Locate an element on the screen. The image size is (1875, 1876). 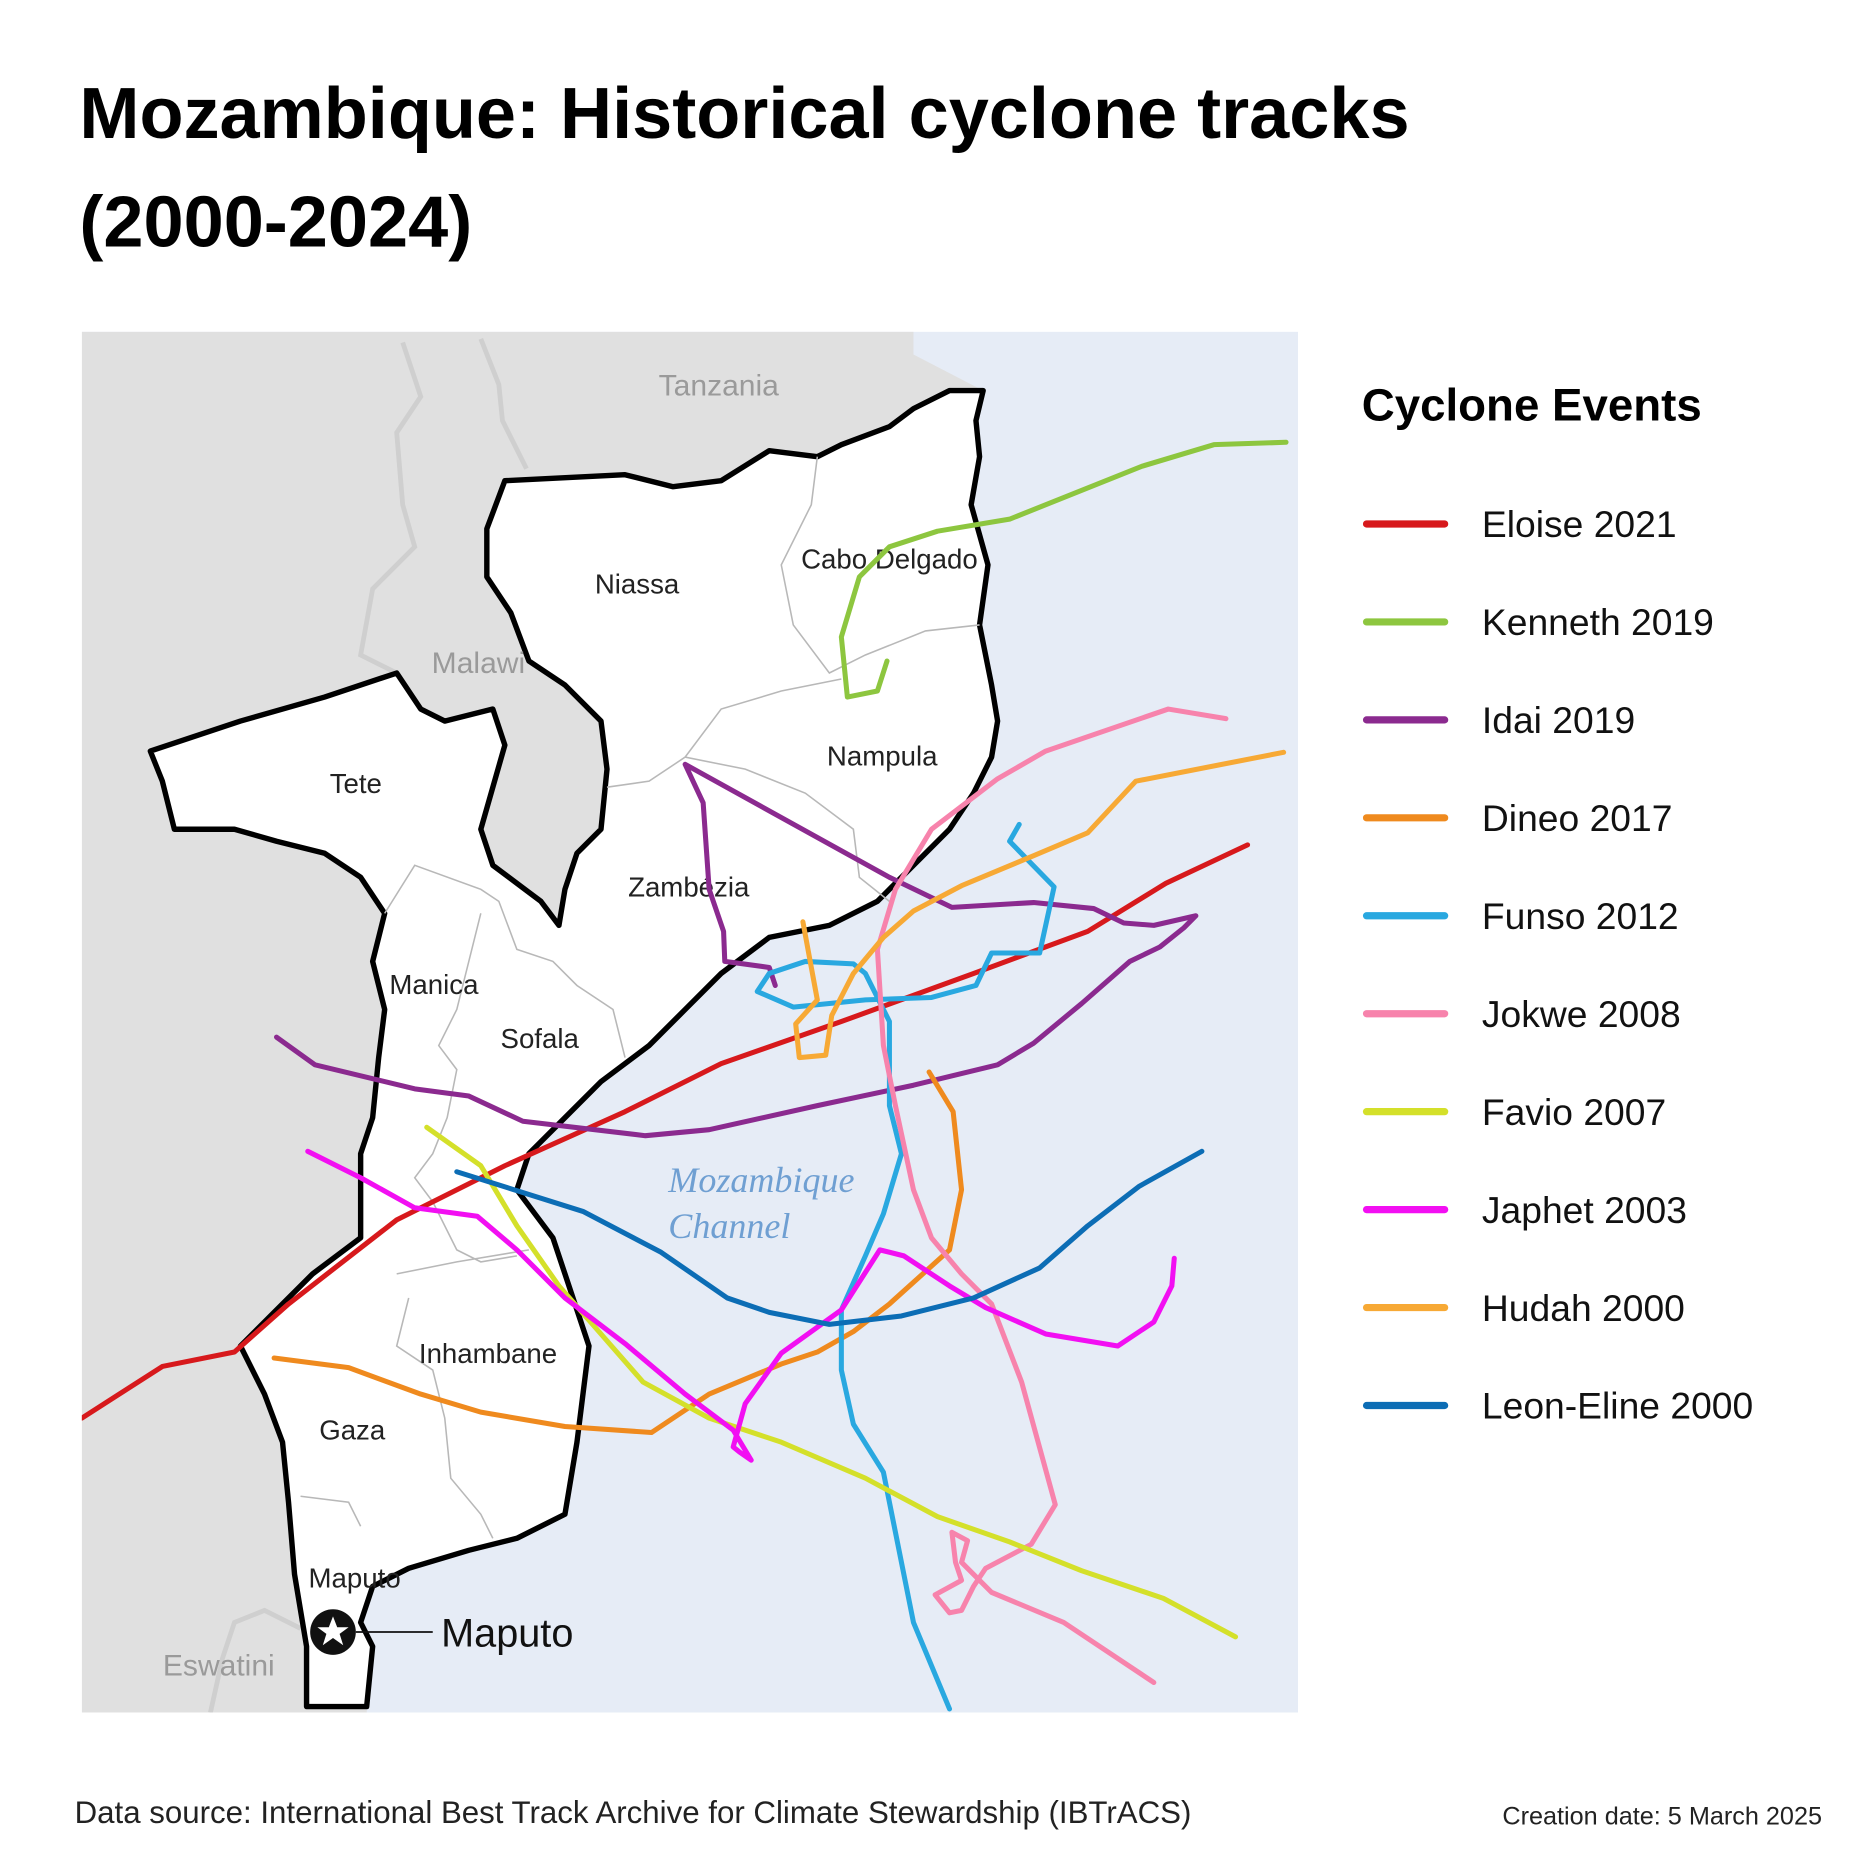
legend-label: Favio 2007 is located at coordinates (1574, 1112).